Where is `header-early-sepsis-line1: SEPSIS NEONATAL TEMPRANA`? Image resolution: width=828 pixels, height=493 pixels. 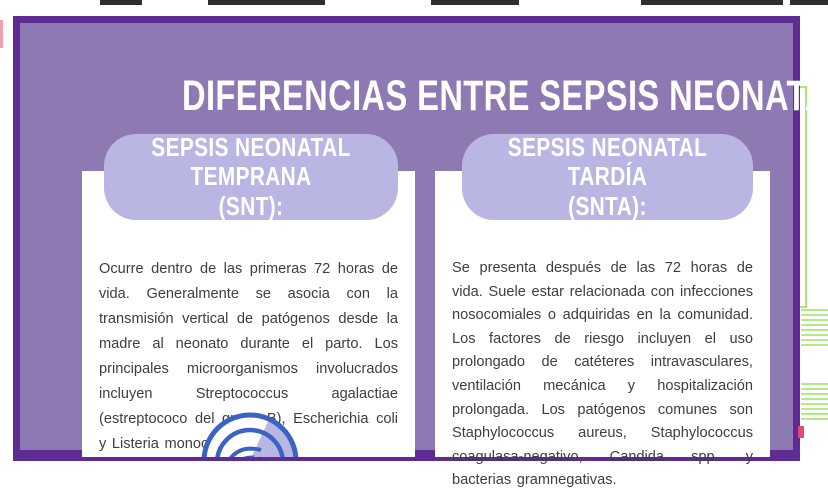 header-early-sepsis-line1: SEPSIS NEONATAL TEMPRANA is located at coordinates (251, 162).